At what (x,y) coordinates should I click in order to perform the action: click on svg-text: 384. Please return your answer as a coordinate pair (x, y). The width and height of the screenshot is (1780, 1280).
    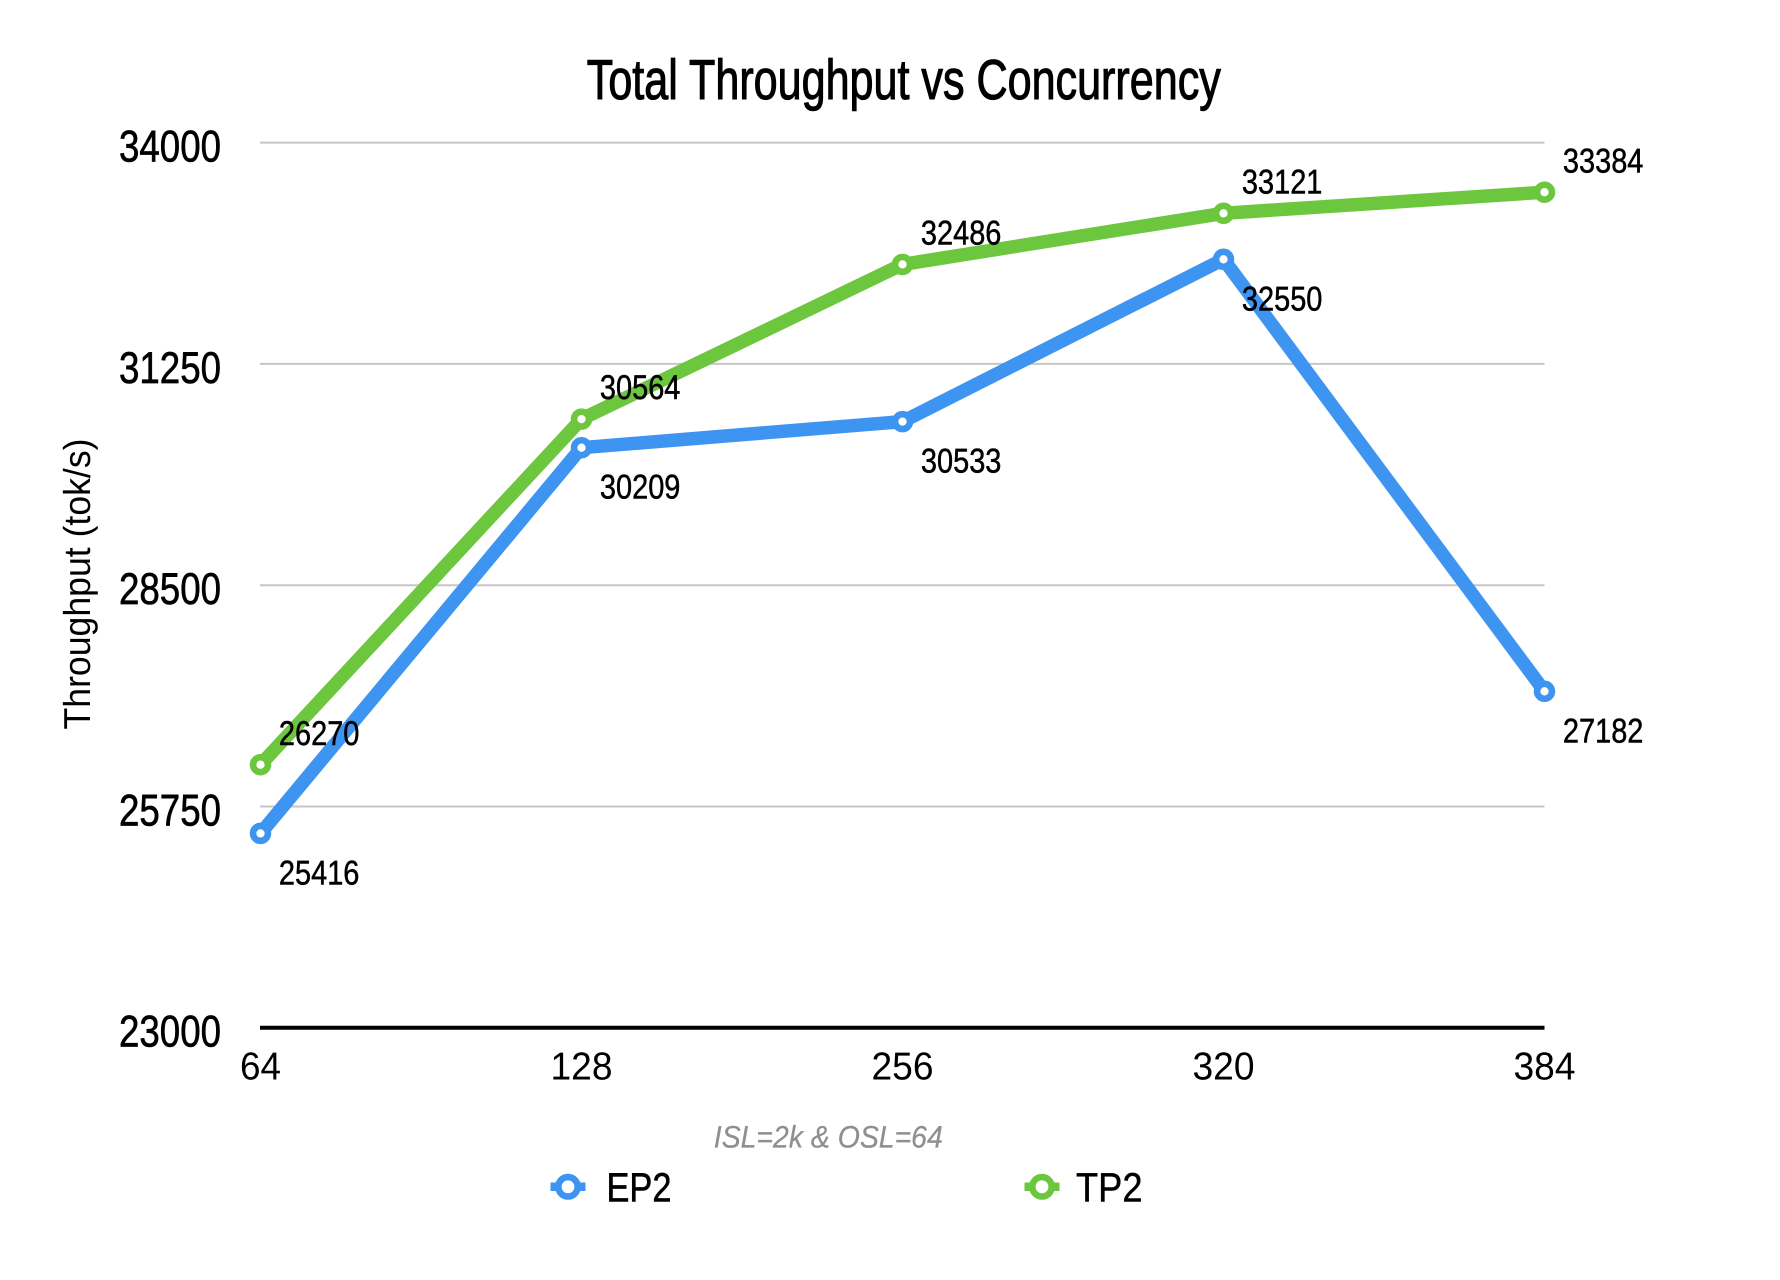
    Looking at the image, I should click on (1545, 1066).